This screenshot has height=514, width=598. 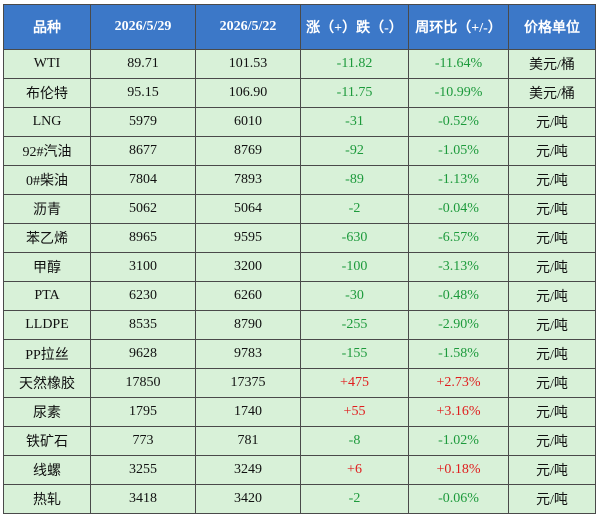 I want to click on table-cell: -11.64%, so click(x=458, y=64).